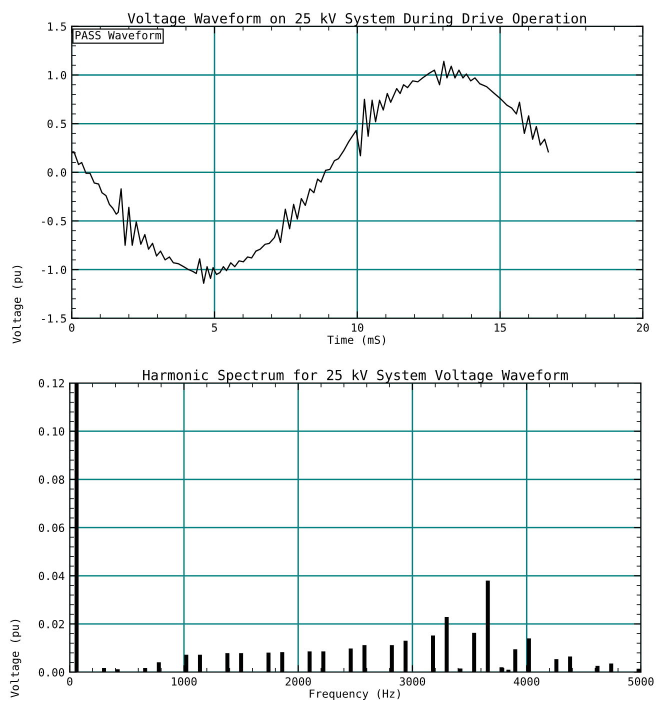 This screenshot has width=658, height=712. What do you see at coordinates (51, 576) in the screenshot?
I see `y-tick-label: 0.04` at bounding box center [51, 576].